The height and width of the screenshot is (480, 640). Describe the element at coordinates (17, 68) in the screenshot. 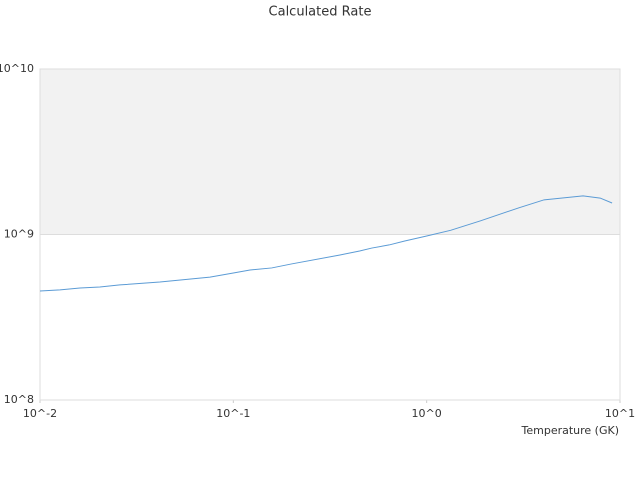

I see `y-tick-label: 10^10` at that location.